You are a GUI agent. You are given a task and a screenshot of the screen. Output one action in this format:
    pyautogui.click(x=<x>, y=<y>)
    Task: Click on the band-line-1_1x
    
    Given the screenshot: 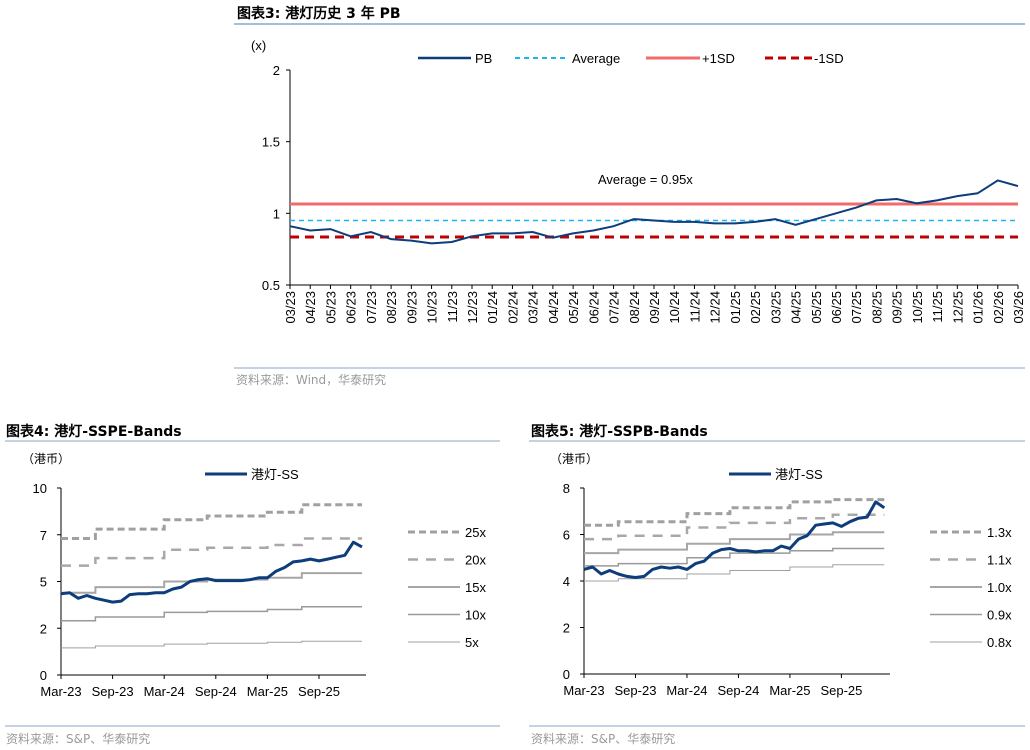 What is the action you would take?
    pyautogui.click(x=734, y=527)
    